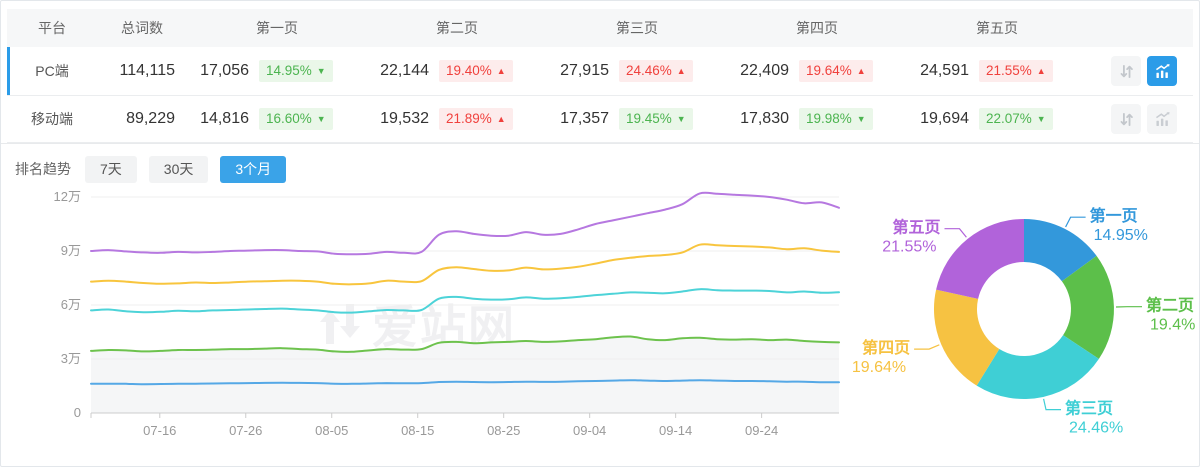 The height and width of the screenshot is (469, 1200). What do you see at coordinates (886, 347) in the screenshot?
I see `donut-label-name: 第四页` at bounding box center [886, 347].